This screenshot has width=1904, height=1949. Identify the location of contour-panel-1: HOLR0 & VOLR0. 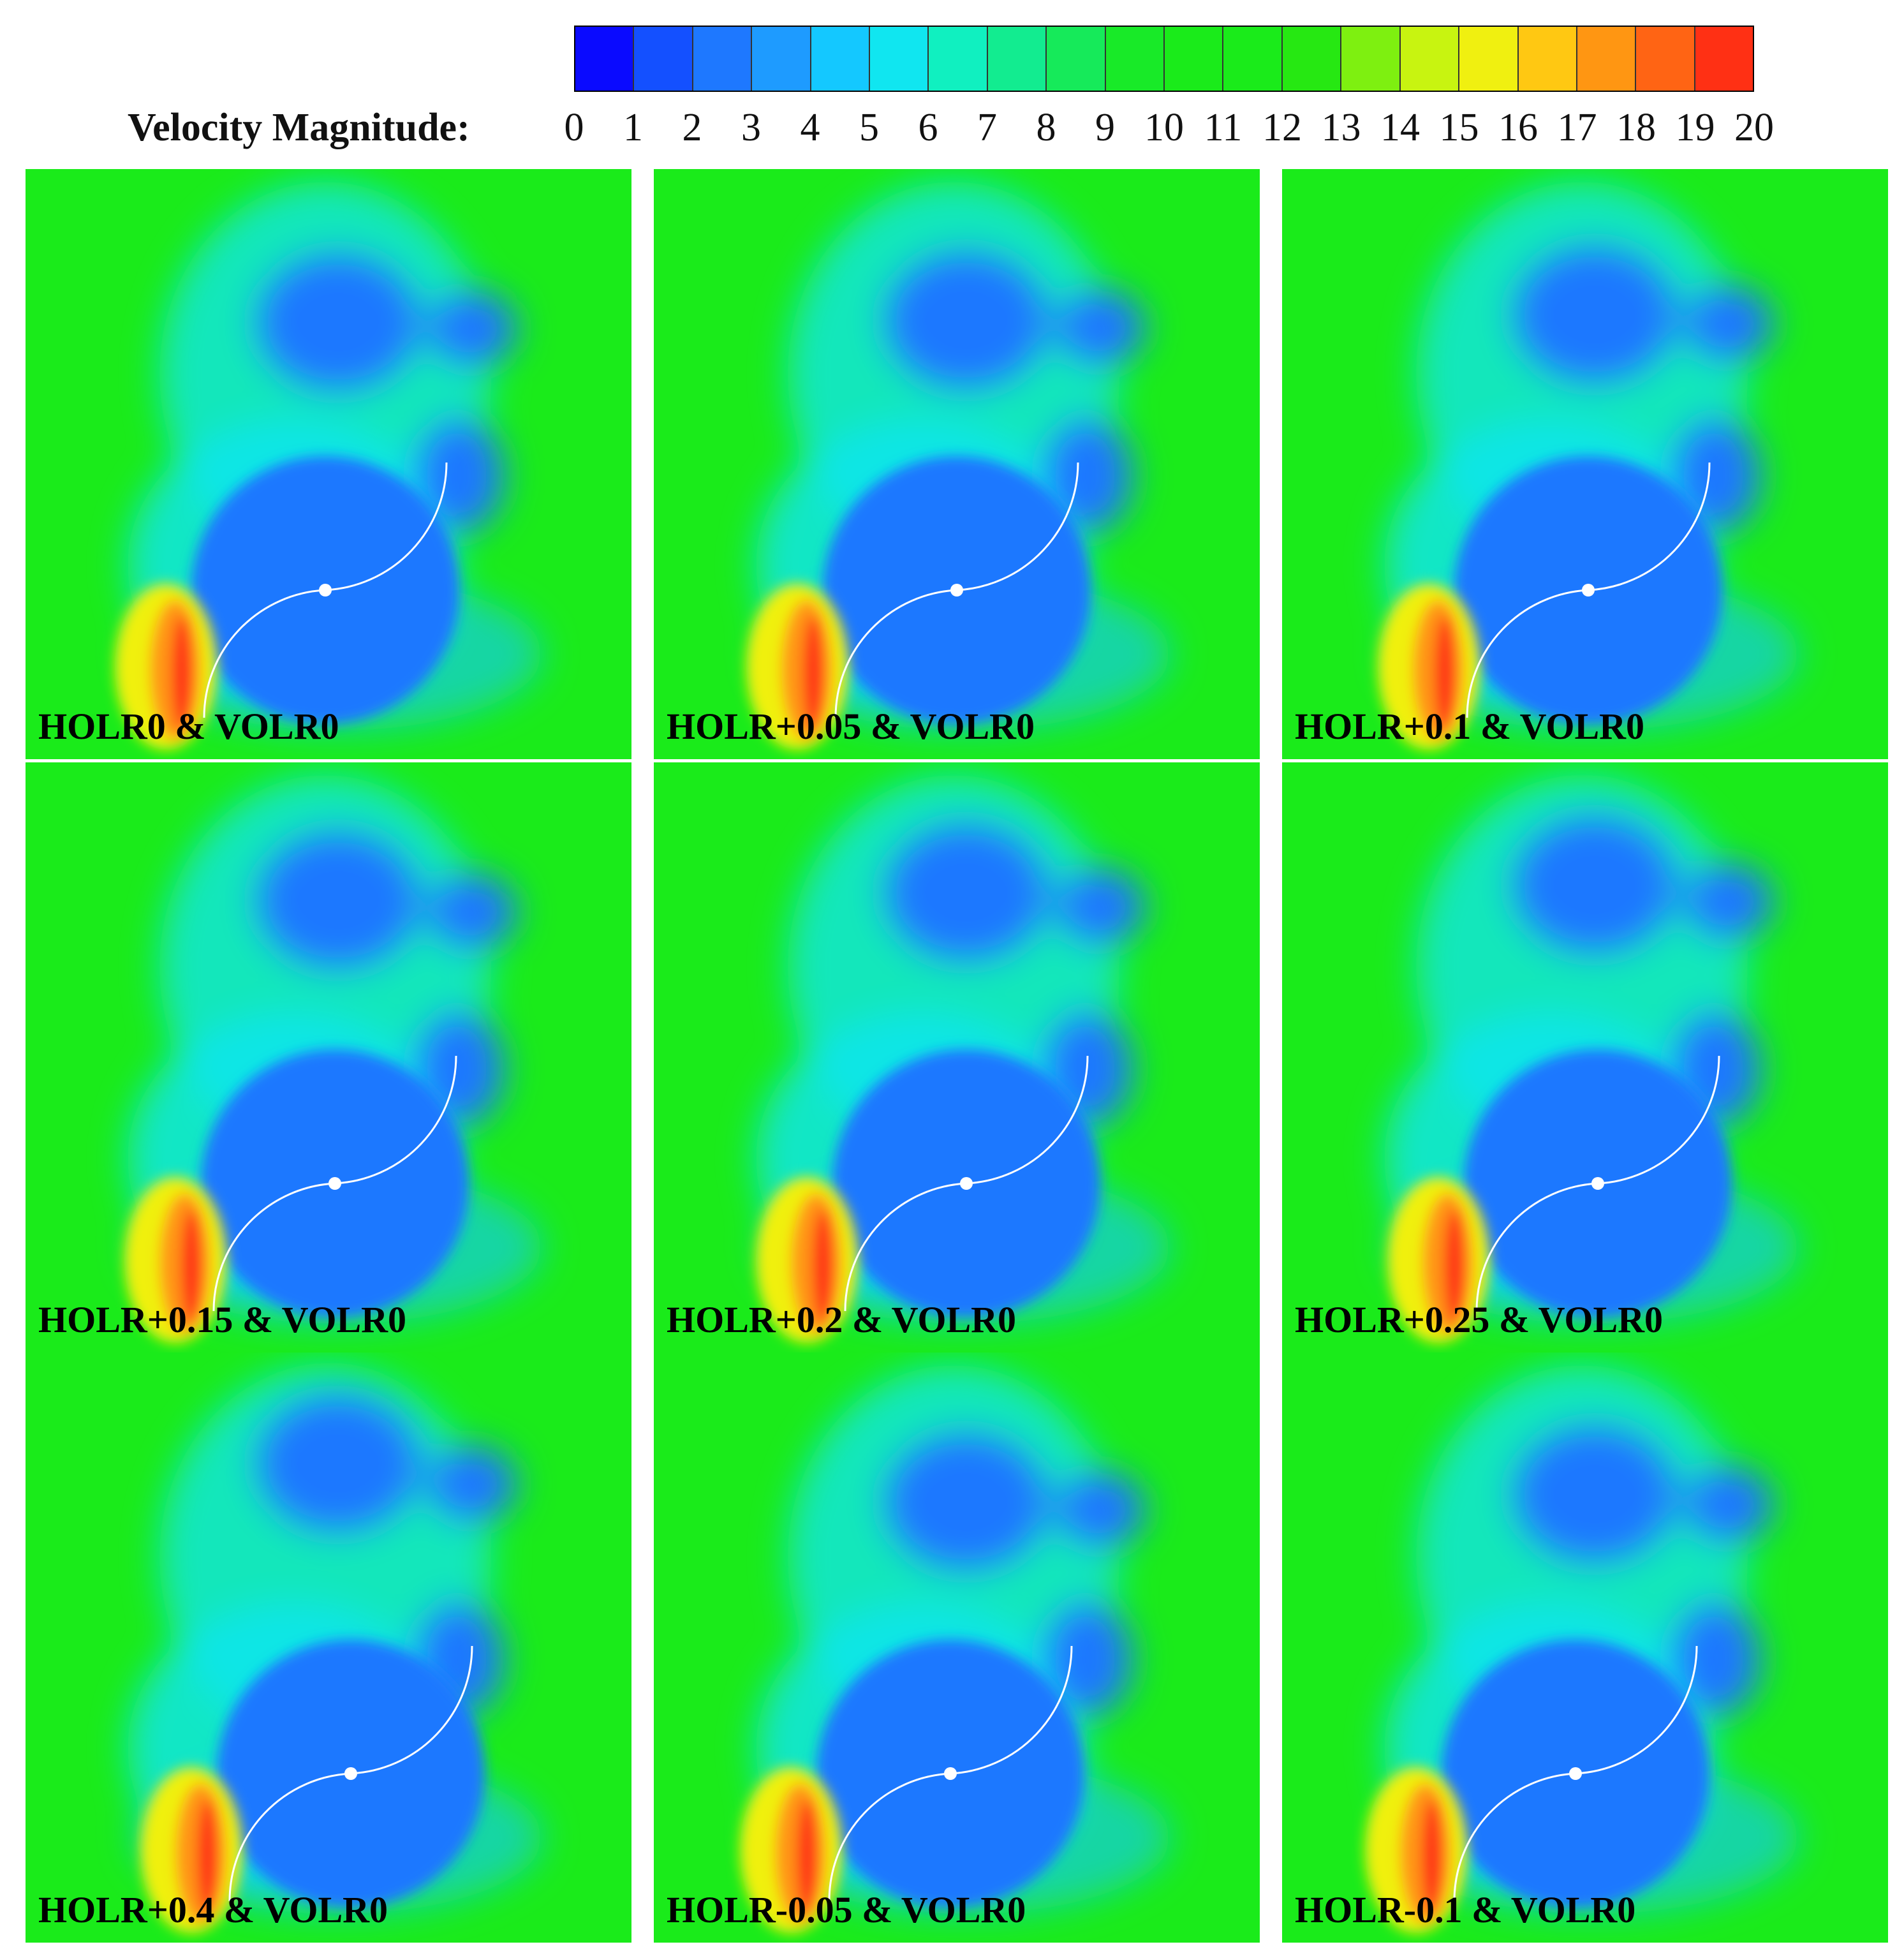
(328, 464).